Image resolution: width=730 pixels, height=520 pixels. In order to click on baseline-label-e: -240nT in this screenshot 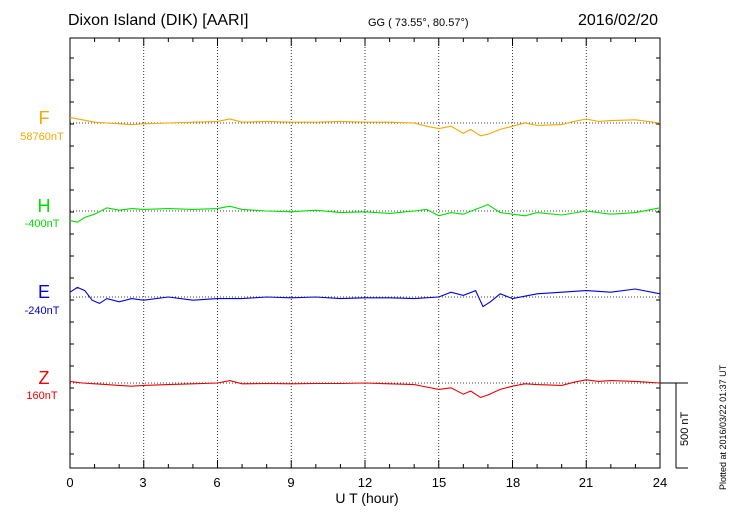, I will do `click(42, 311)`.